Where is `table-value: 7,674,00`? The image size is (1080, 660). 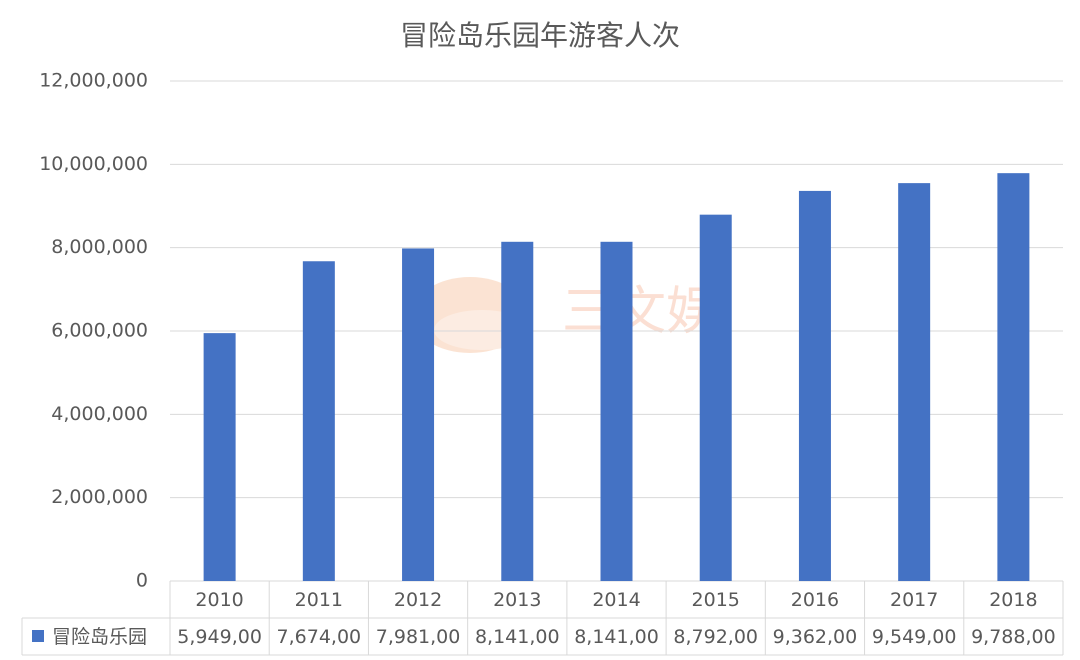
table-value: 7,674,00 is located at coordinates (319, 637).